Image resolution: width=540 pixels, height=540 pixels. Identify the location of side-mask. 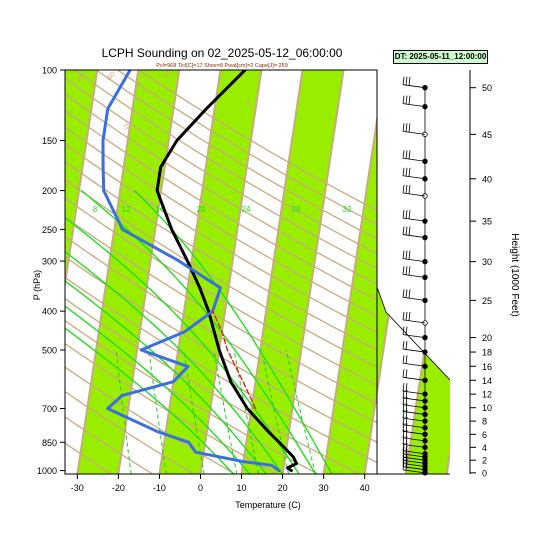
(413, 225).